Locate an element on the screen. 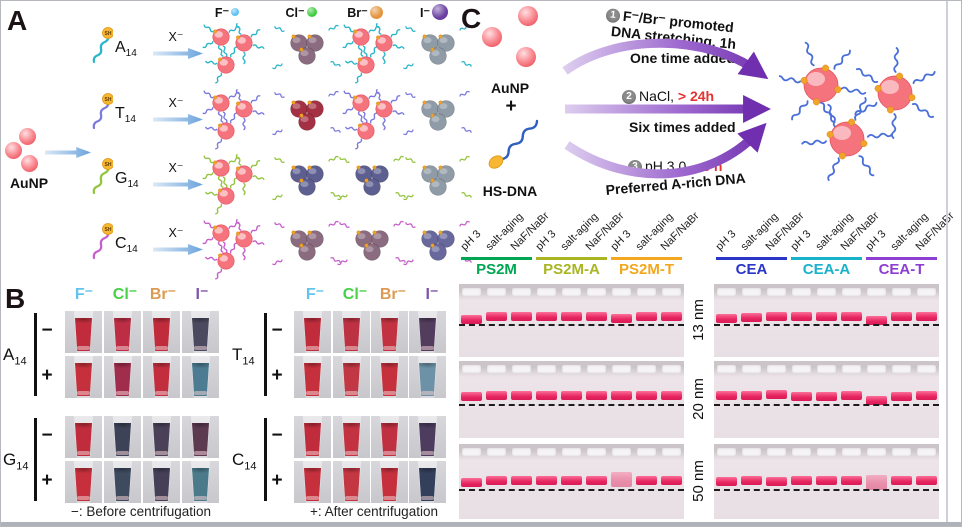 This screenshot has height=527, width=962. dna-sequence-label: C14 is located at coordinates (134, 245).